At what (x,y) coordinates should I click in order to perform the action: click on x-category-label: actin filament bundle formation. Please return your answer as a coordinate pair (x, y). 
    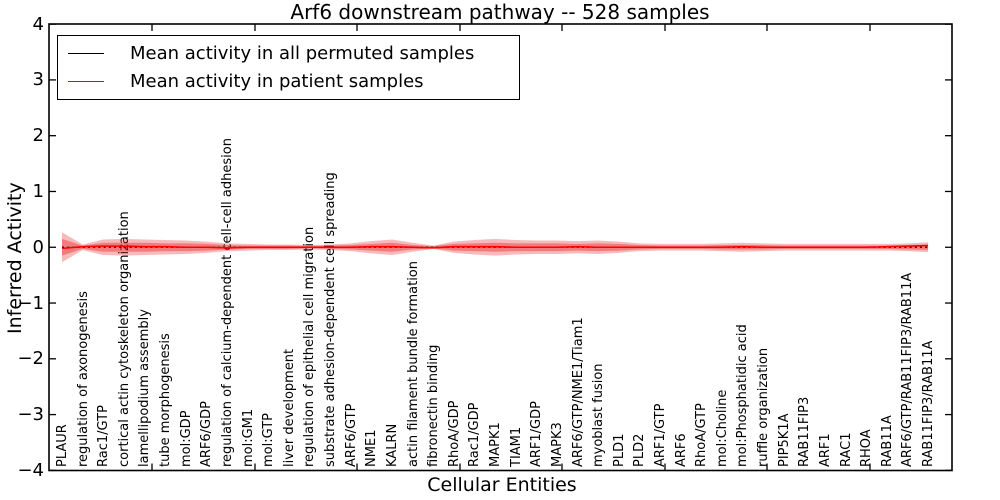
    Looking at the image, I should click on (413, 364).